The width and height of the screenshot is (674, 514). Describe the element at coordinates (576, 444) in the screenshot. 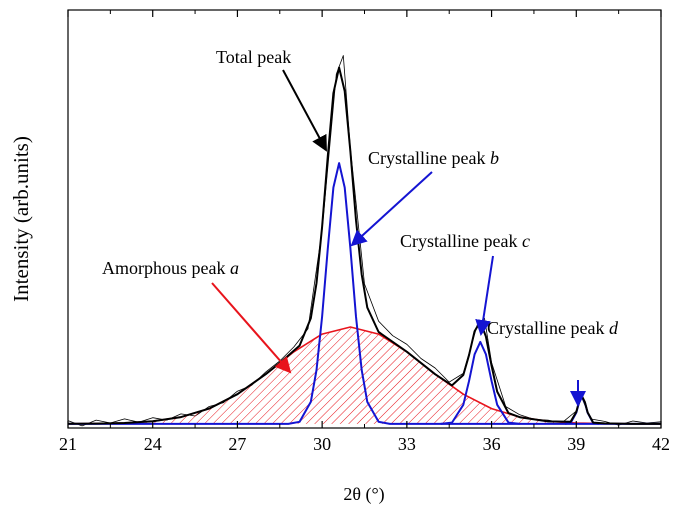

I see `x-tick-label: 39` at that location.